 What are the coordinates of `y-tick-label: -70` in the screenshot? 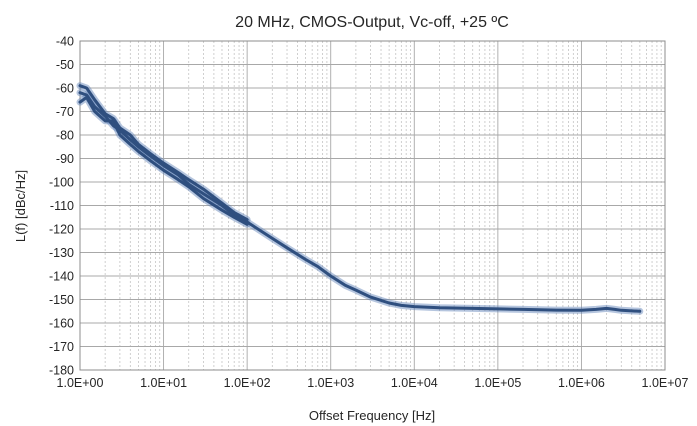 It's located at (65, 112).